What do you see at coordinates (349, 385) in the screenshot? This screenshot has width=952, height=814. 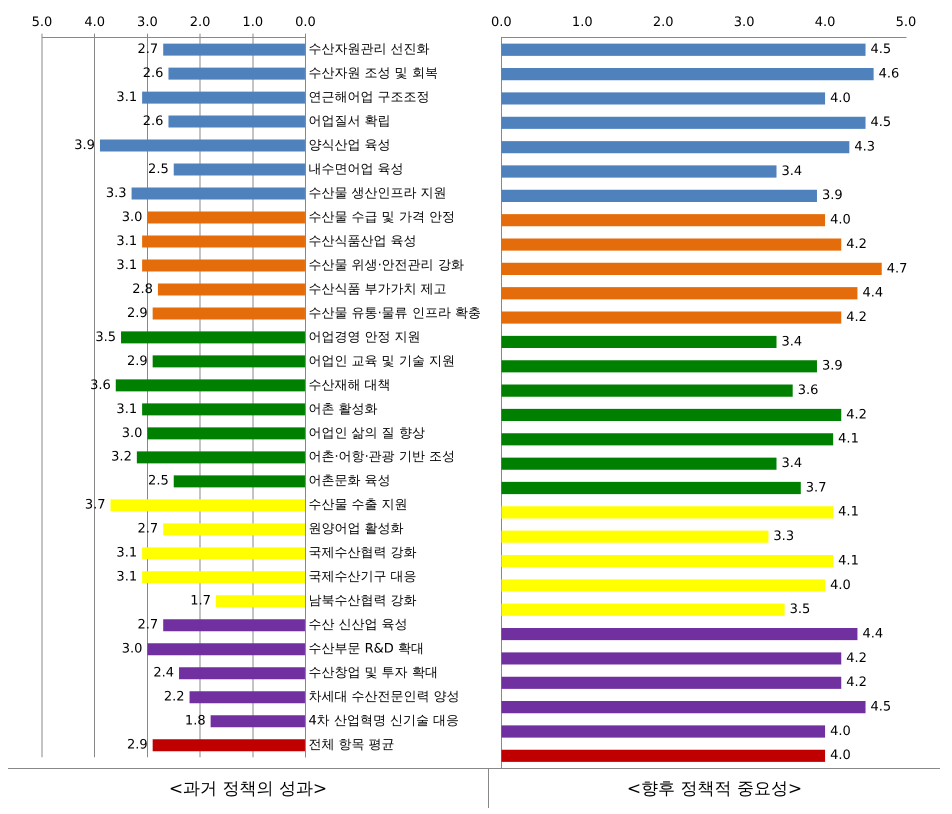 I see `y-tick-label: 수산재해 대책` at bounding box center [349, 385].